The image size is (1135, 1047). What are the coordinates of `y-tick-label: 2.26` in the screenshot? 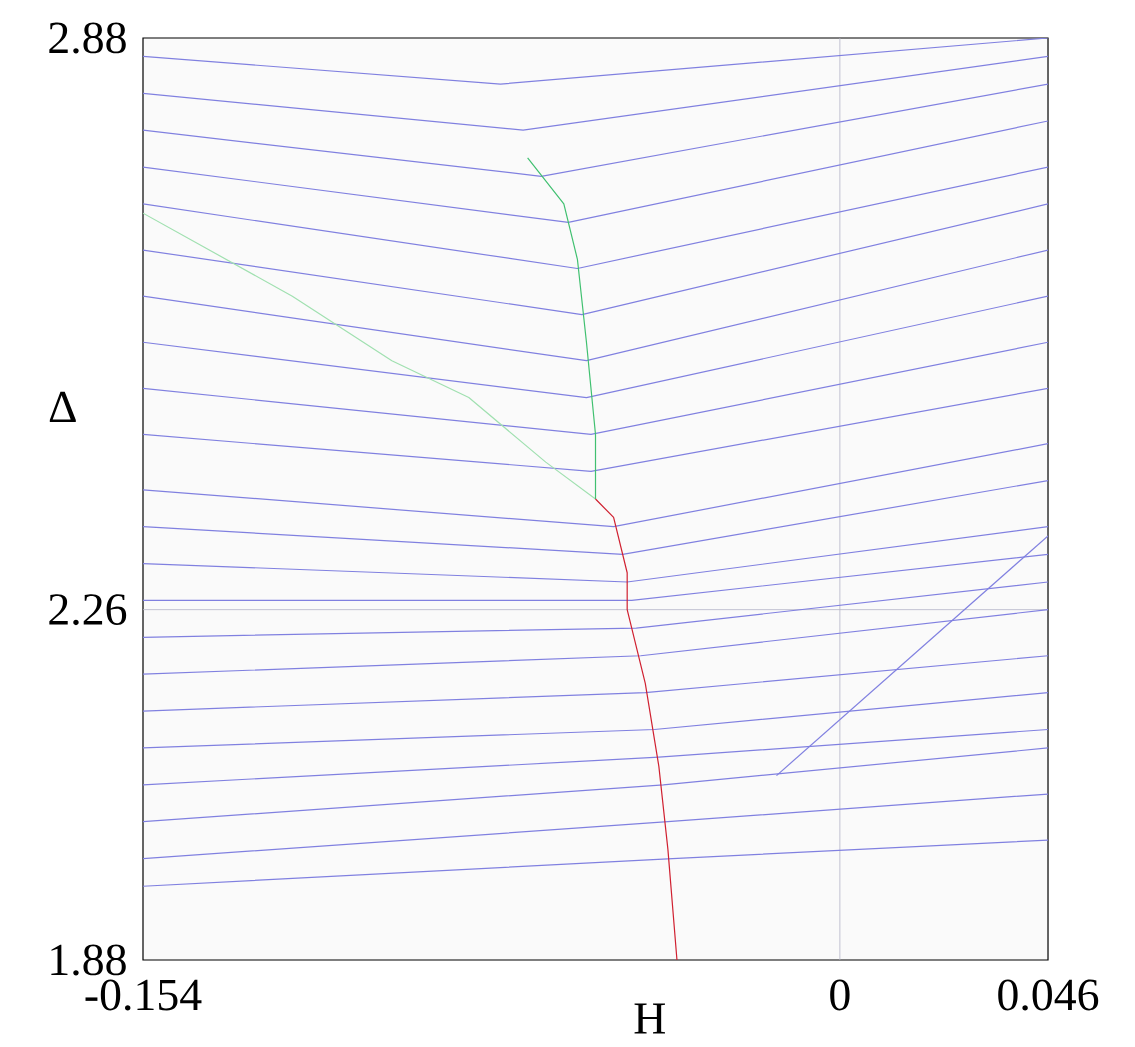 It's located at (88, 610).